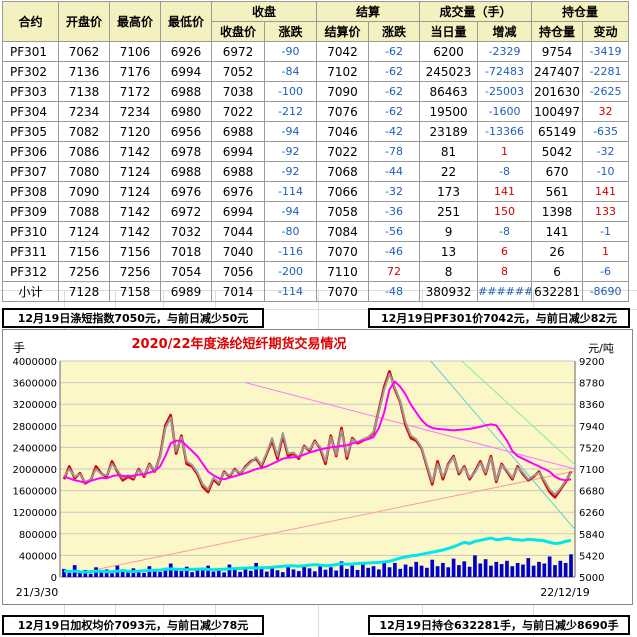 The image size is (637, 637). What do you see at coordinates (557, 271) in the screenshot?
I see `table-cell: 6` at bounding box center [557, 271].